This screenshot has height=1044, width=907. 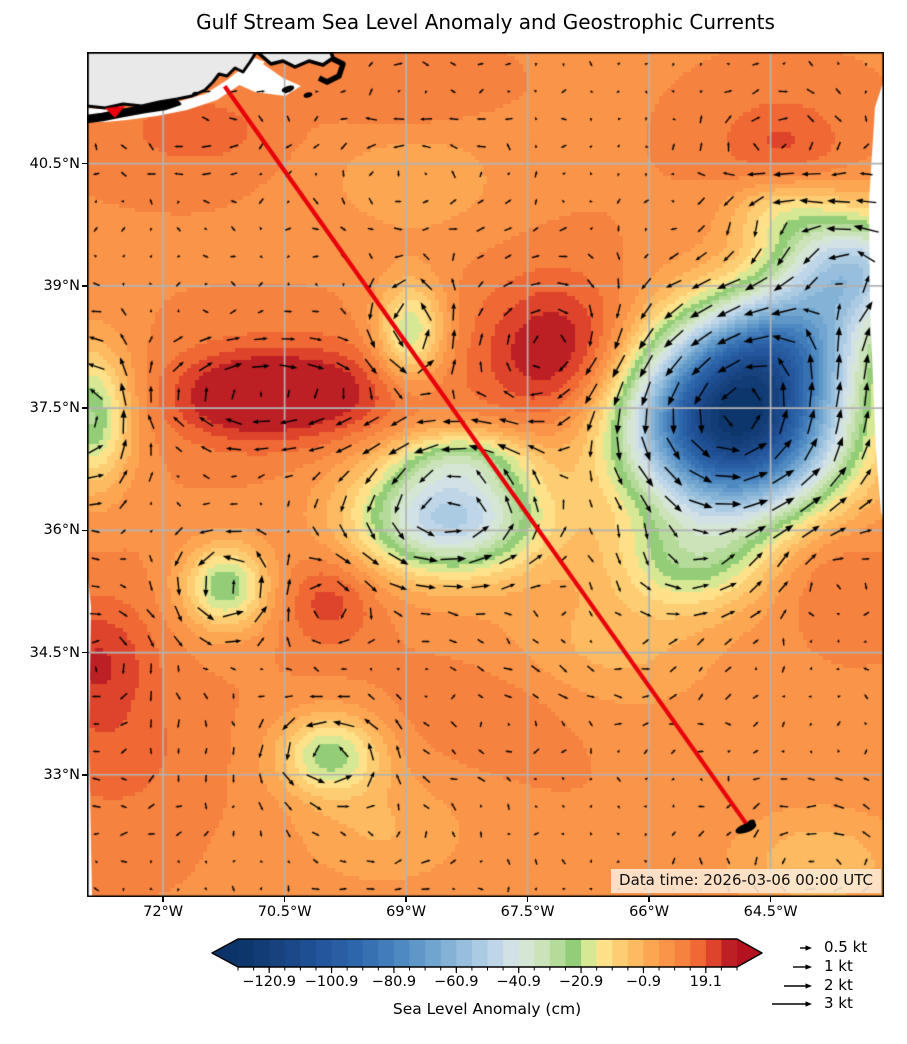 What do you see at coordinates (649, 912) in the screenshot?
I see `x-tick-label: 66°W` at bounding box center [649, 912].